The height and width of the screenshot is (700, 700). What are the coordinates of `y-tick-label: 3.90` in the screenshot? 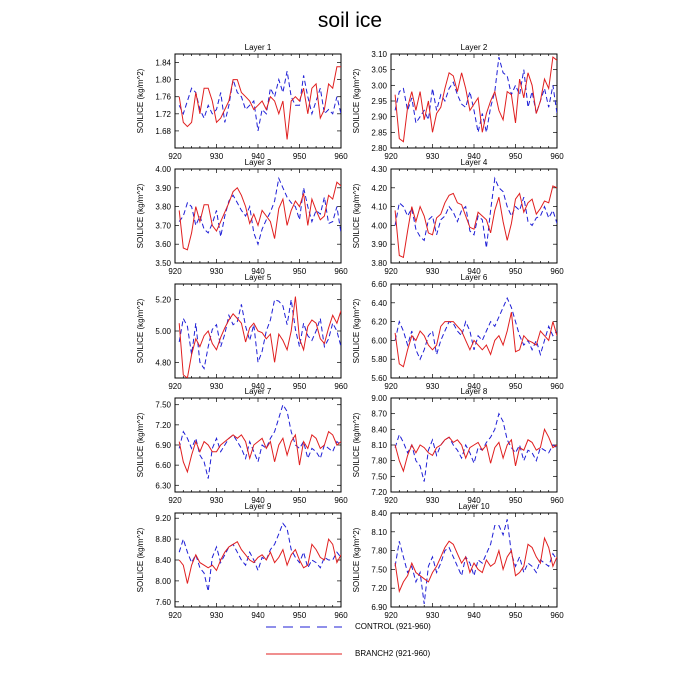 It's located at (379, 244).